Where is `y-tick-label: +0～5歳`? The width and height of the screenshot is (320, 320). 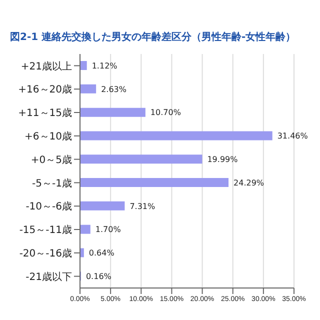 y-tick-label: +0～5歳 is located at coordinates (51, 160).